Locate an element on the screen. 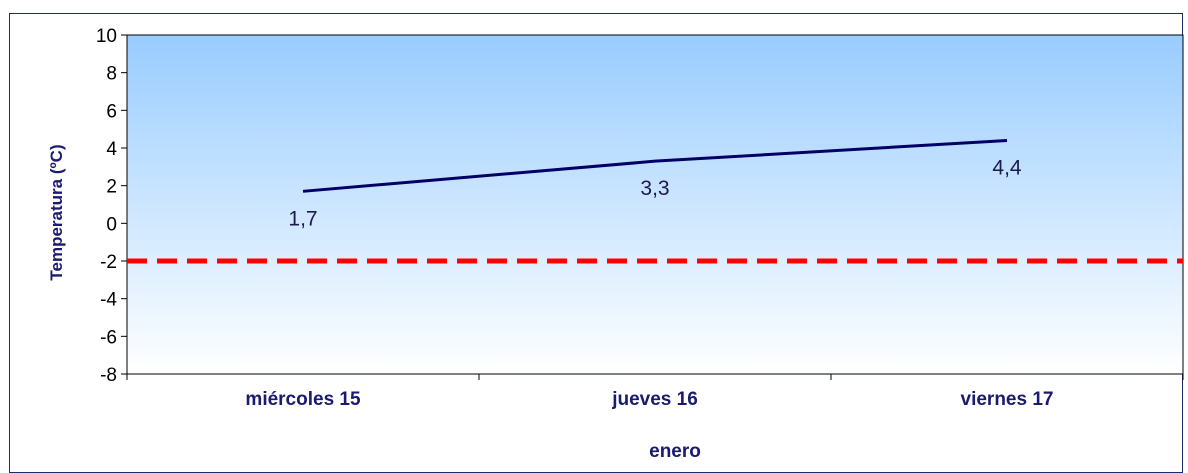 Image resolution: width=1188 pixels, height=473 pixels. series-group: 1,7 3,3 4,4 is located at coordinates (655, 184).